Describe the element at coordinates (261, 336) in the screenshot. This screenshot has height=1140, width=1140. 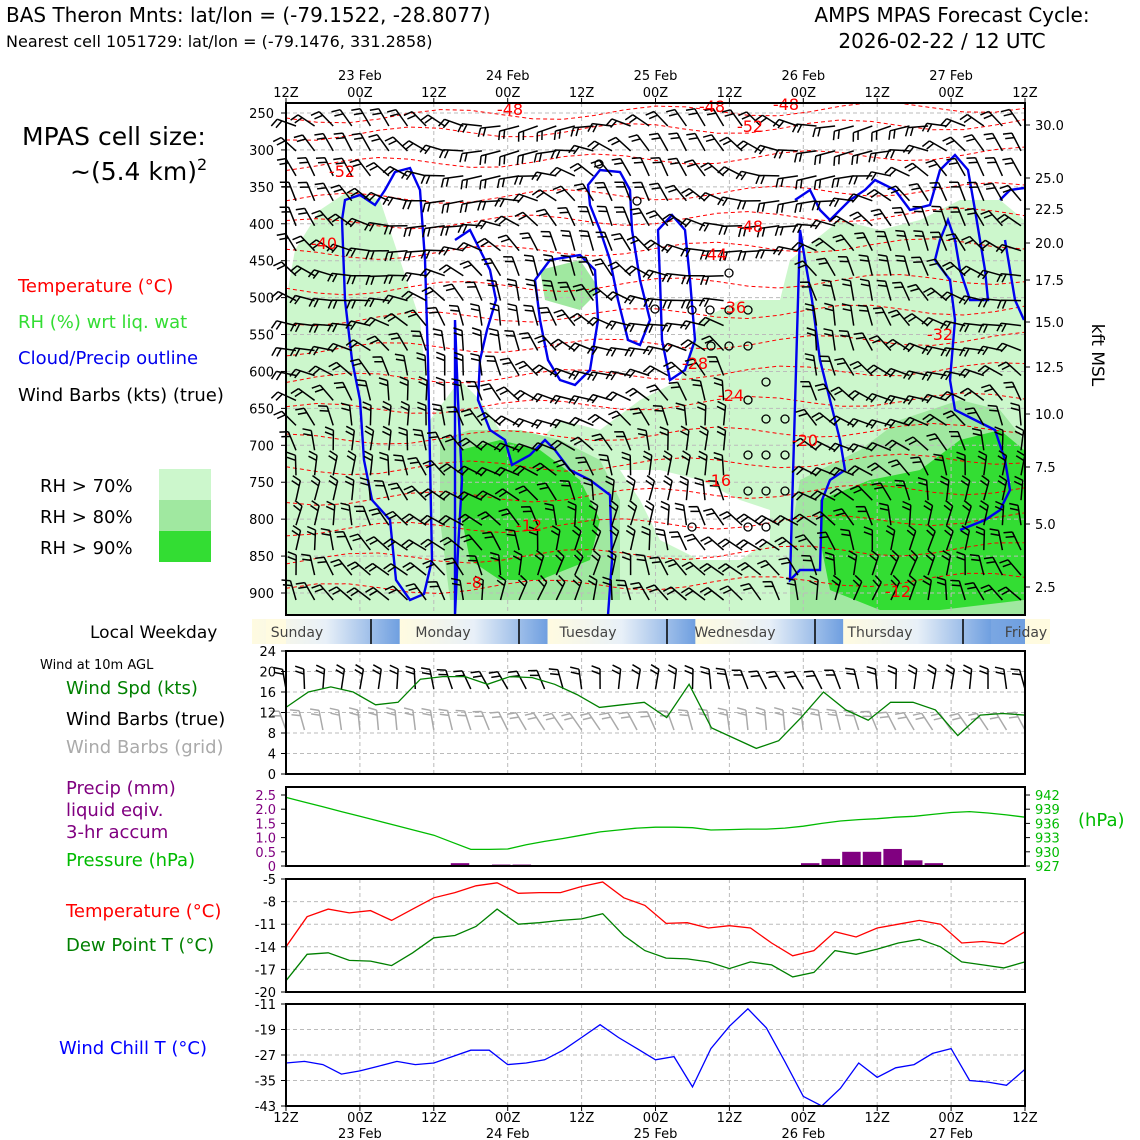
I see `pressure-tick-label: 550` at that location.